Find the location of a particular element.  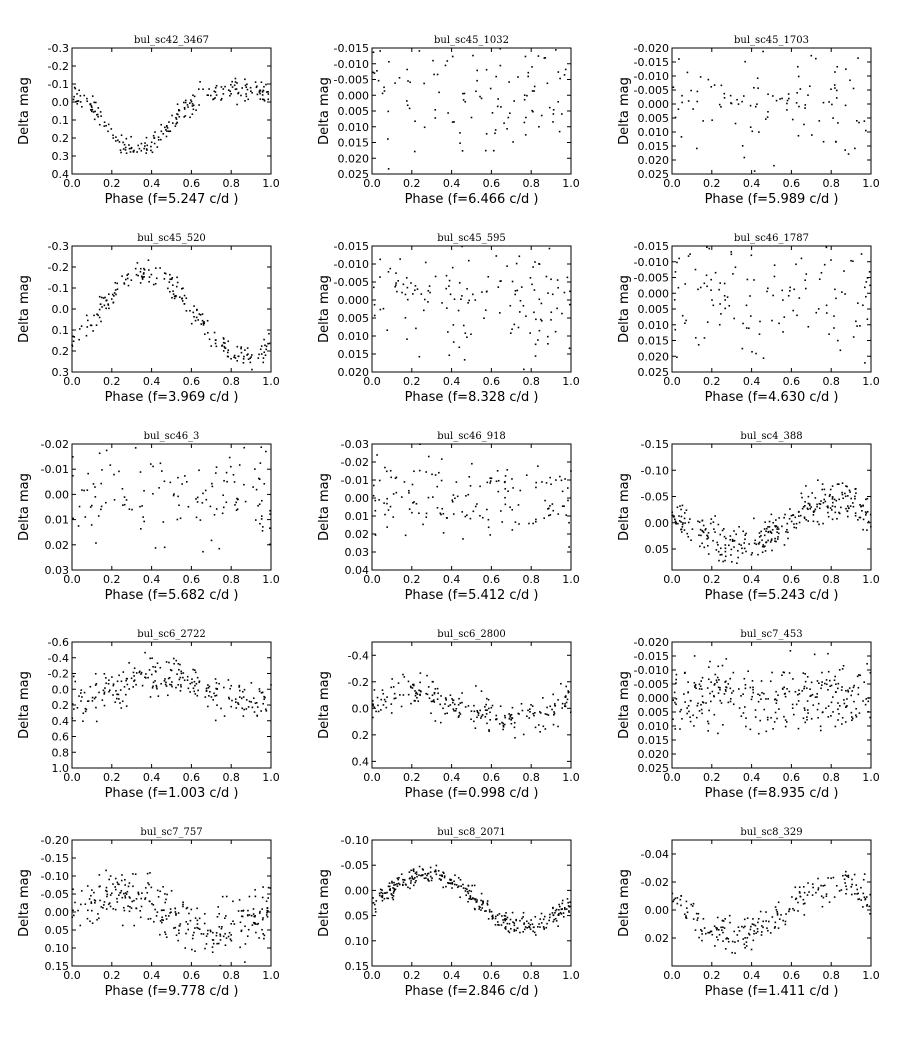

y-tick-label: -0.010 is located at coordinates (651, 76).